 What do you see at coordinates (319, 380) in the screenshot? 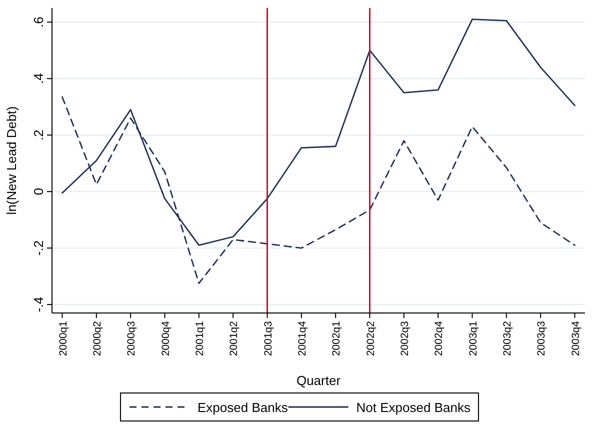
I see `x-axis-title: Quarter` at bounding box center [319, 380].